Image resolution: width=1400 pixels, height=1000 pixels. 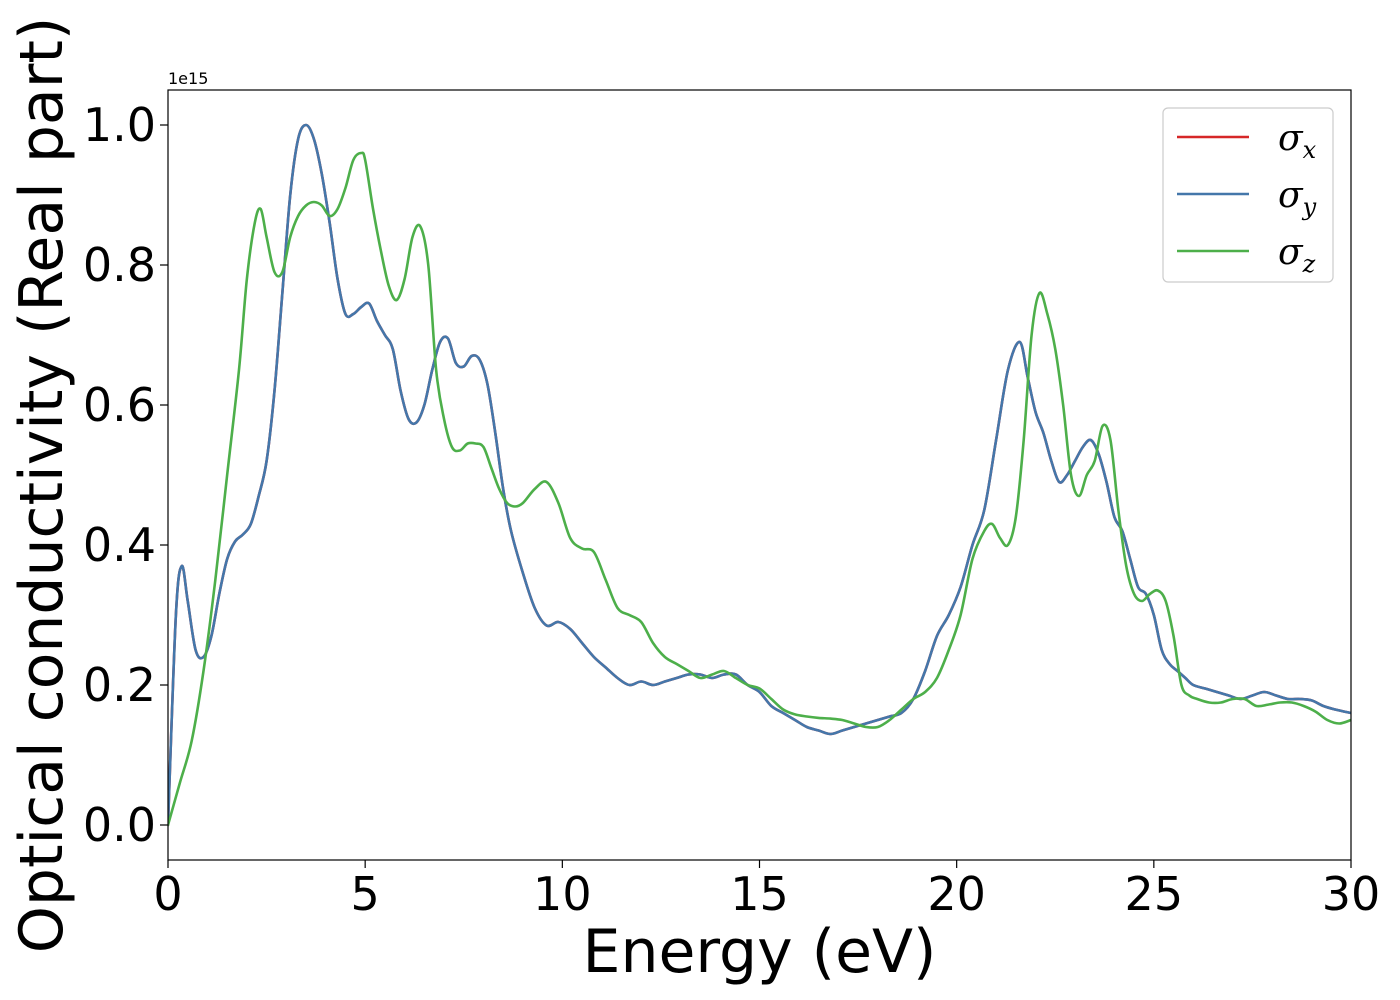 What do you see at coordinates (956, 894) in the screenshot?
I see `x-tick-label: 20` at bounding box center [956, 894].